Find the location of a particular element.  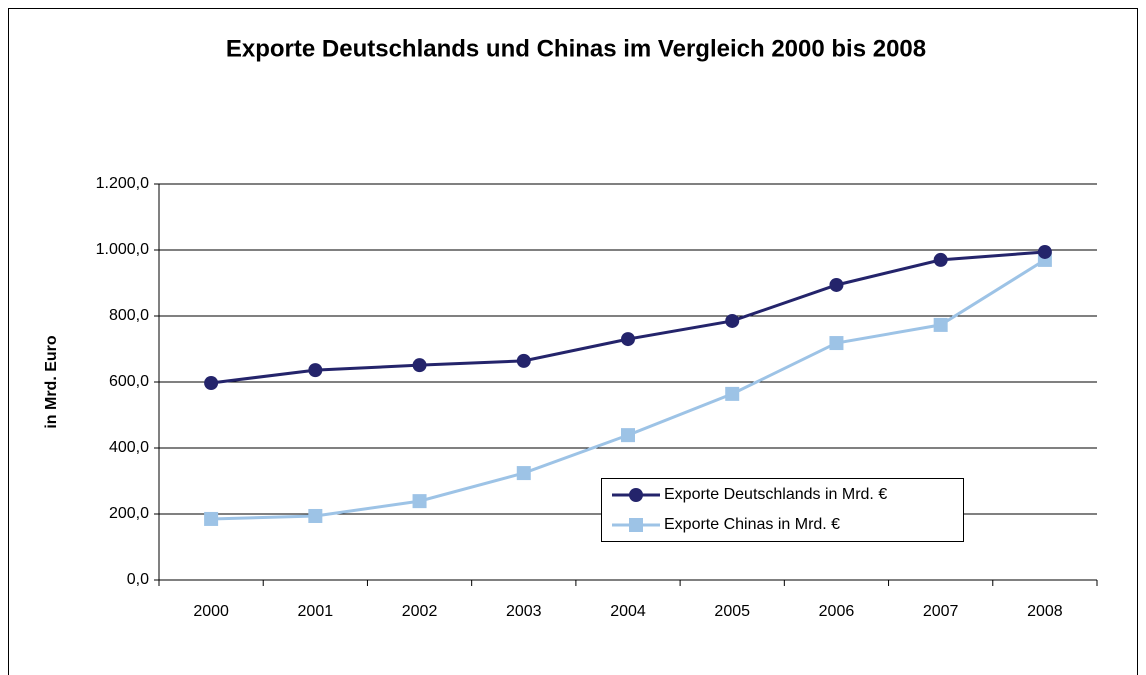

legend-box is located at coordinates (782, 510).